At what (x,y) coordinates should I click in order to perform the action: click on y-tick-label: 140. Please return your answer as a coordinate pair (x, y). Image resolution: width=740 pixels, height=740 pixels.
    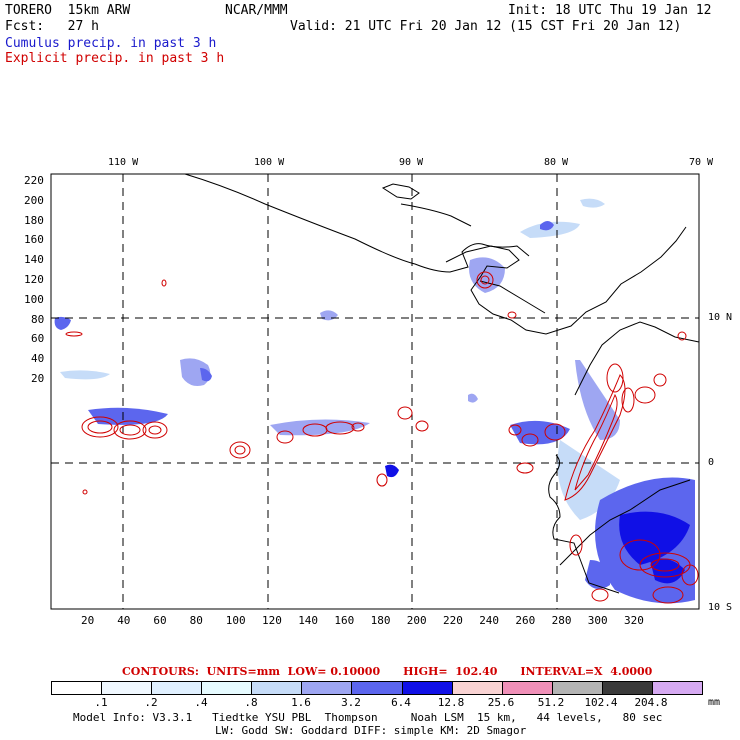
    Looking at the image, I should click on (34, 260).